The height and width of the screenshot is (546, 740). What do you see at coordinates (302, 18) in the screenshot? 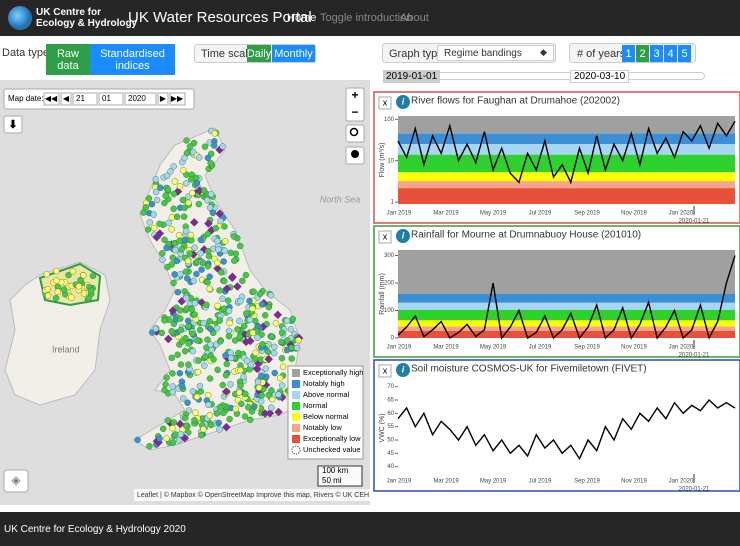
I see `nav-link: Home` at bounding box center [302, 18].